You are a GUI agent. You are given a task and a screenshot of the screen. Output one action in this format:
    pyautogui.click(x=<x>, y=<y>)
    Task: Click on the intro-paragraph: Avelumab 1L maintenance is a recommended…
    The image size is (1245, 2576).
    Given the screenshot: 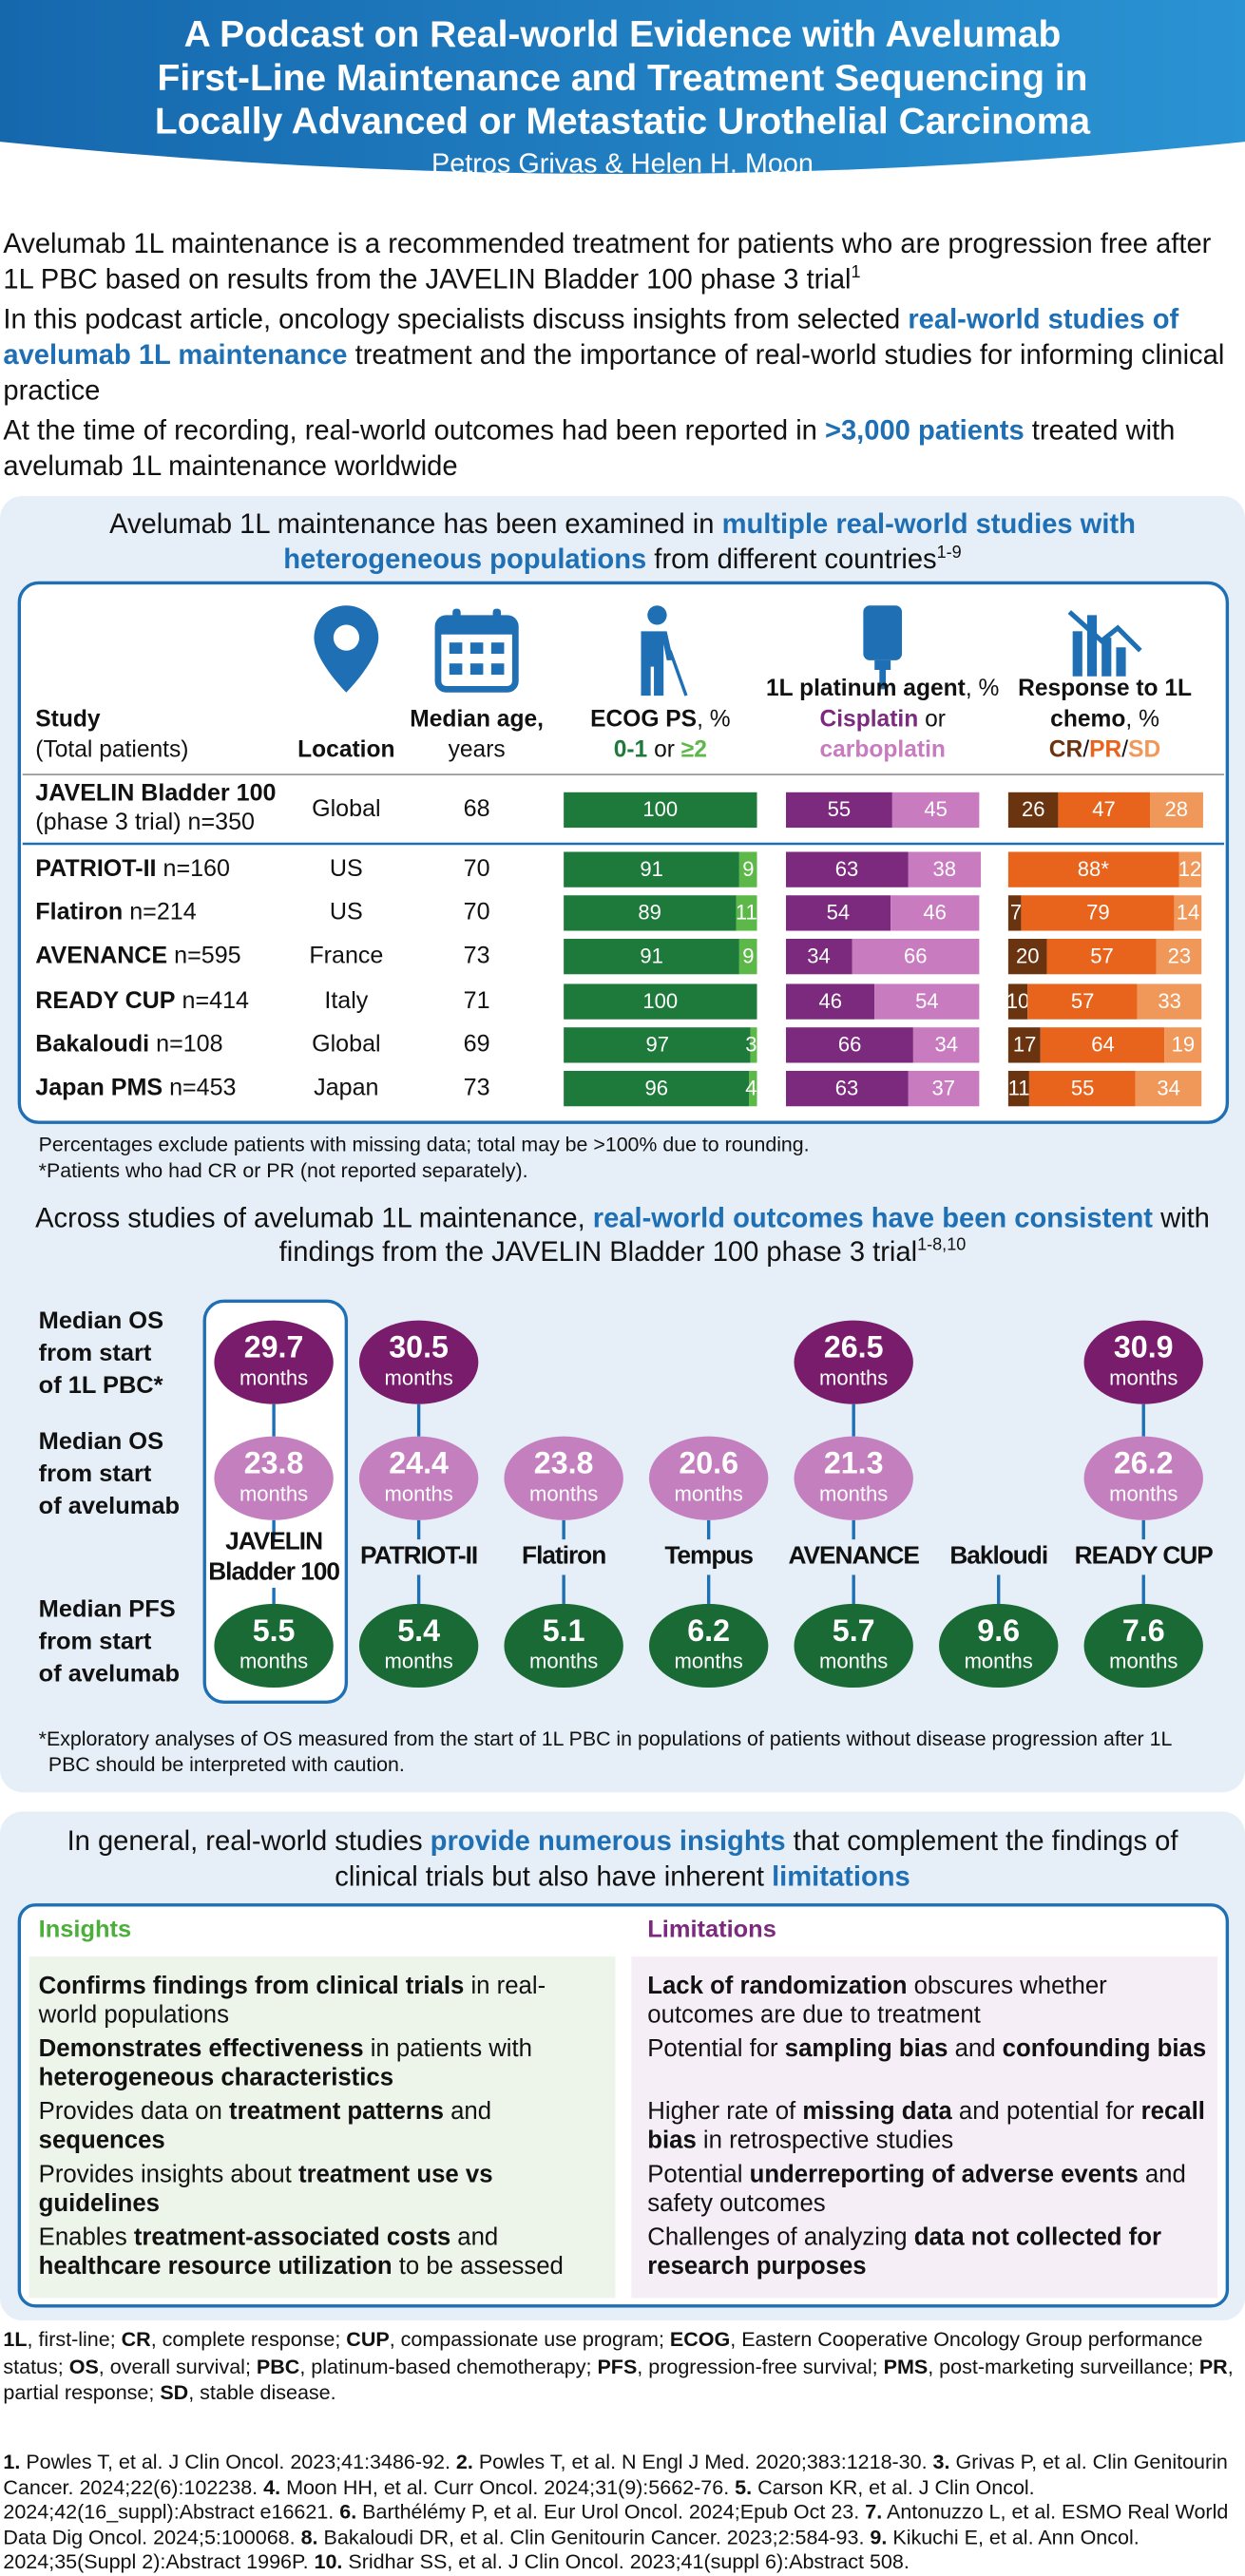 What is the action you would take?
    pyautogui.click(x=621, y=260)
    